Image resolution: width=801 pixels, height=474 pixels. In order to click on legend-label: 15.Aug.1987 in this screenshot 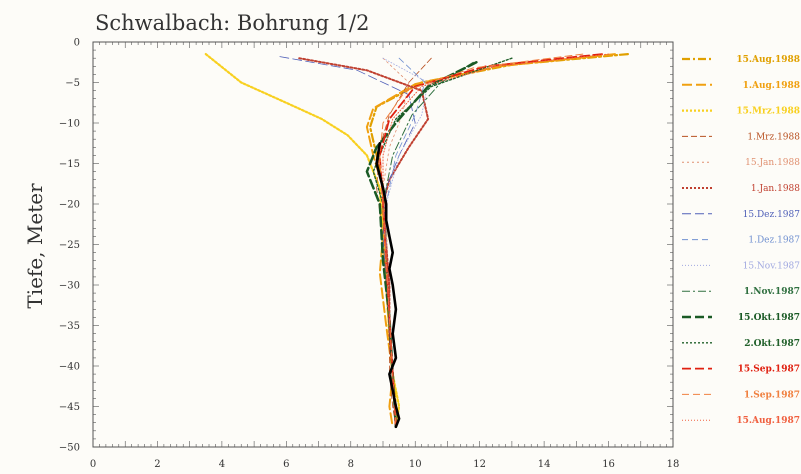, I will do `click(768, 421)`.